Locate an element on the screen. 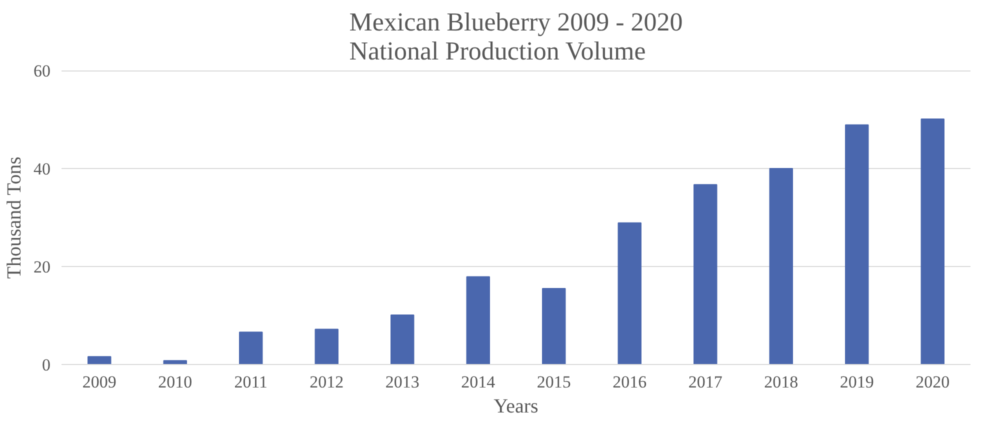 The height and width of the screenshot is (429, 1000). x-tick-label: 2014 is located at coordinates (478, 382).